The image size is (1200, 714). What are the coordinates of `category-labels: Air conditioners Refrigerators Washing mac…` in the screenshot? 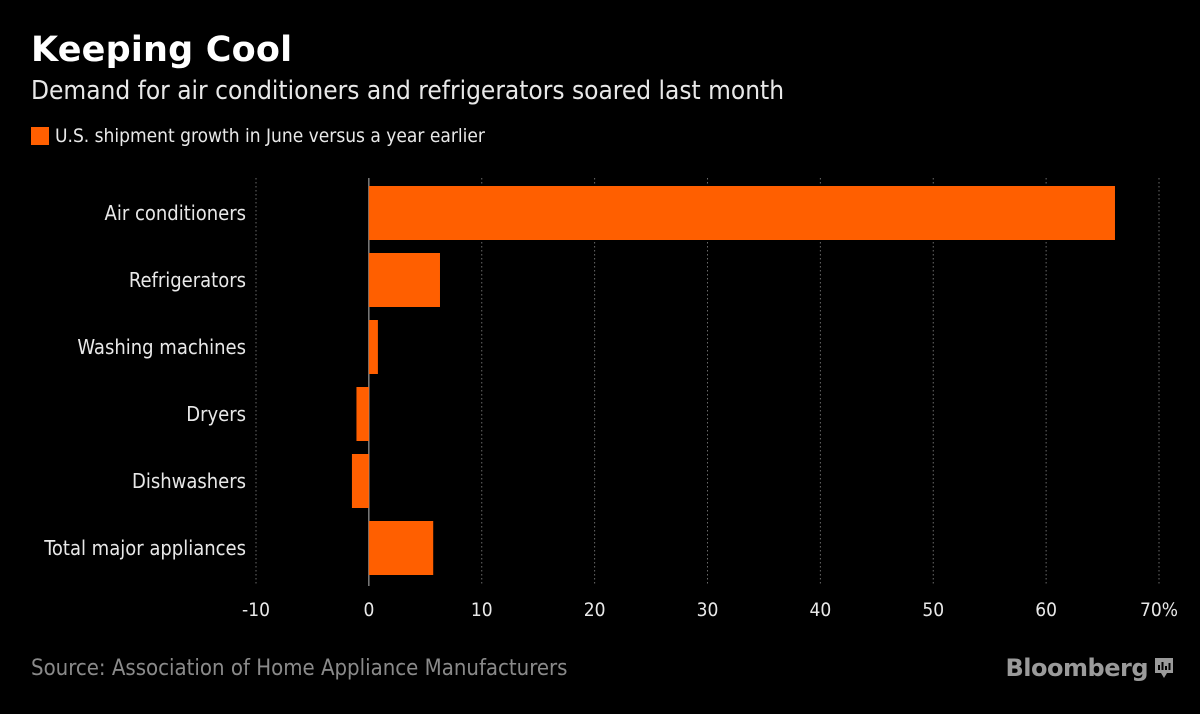 It's located at (144, 380).